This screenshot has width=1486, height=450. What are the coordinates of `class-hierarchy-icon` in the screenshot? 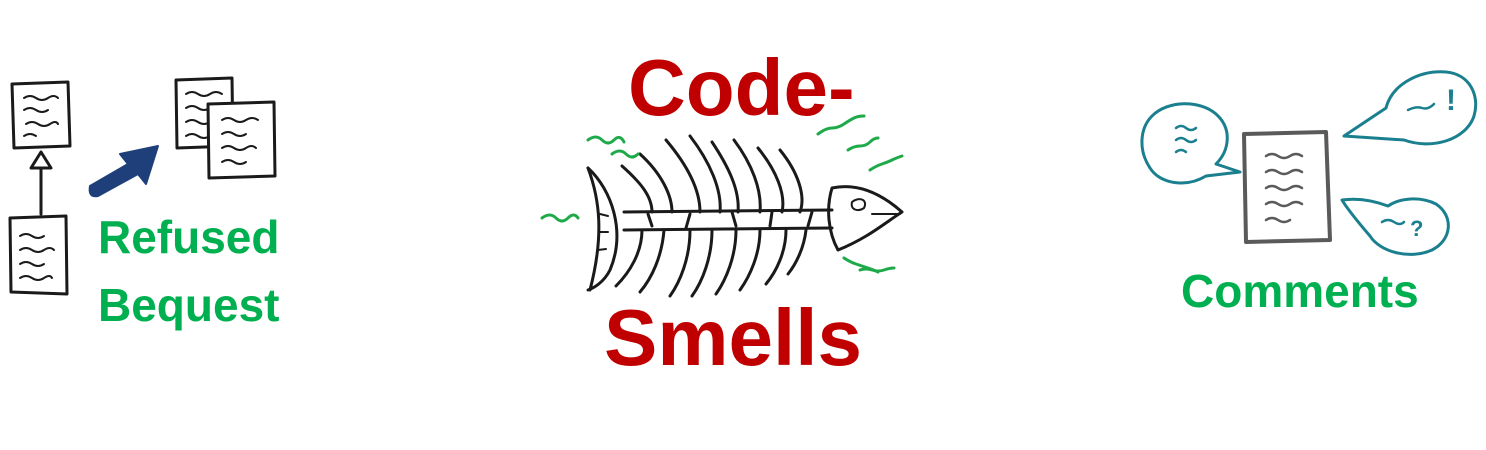 It's located at (40, 188).